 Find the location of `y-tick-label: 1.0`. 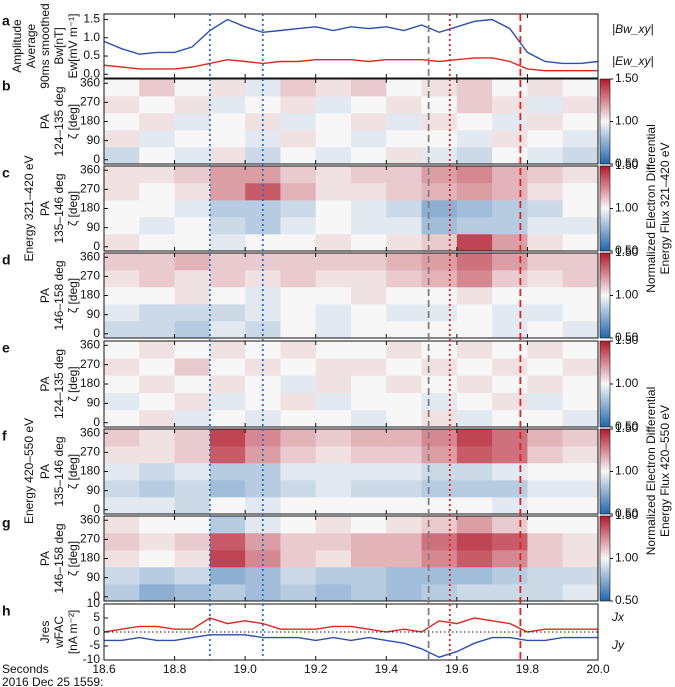

y-tick-label: 1.0 is located at coordinates (91, 37).